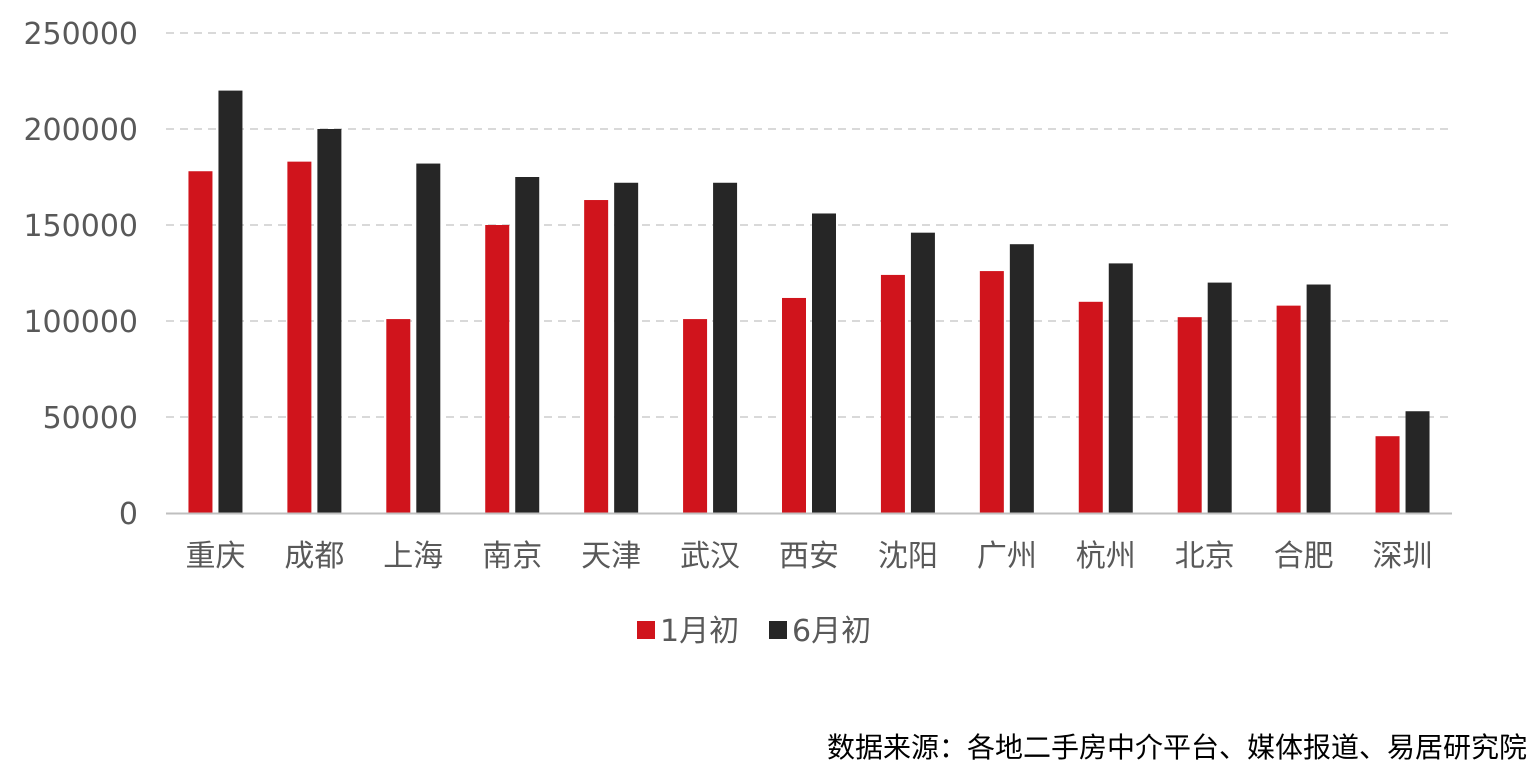  What do you see at coordinates (90, 418) in the screenshot?
I see `y-tick-label: 50000` at bounding box center [90, 418].